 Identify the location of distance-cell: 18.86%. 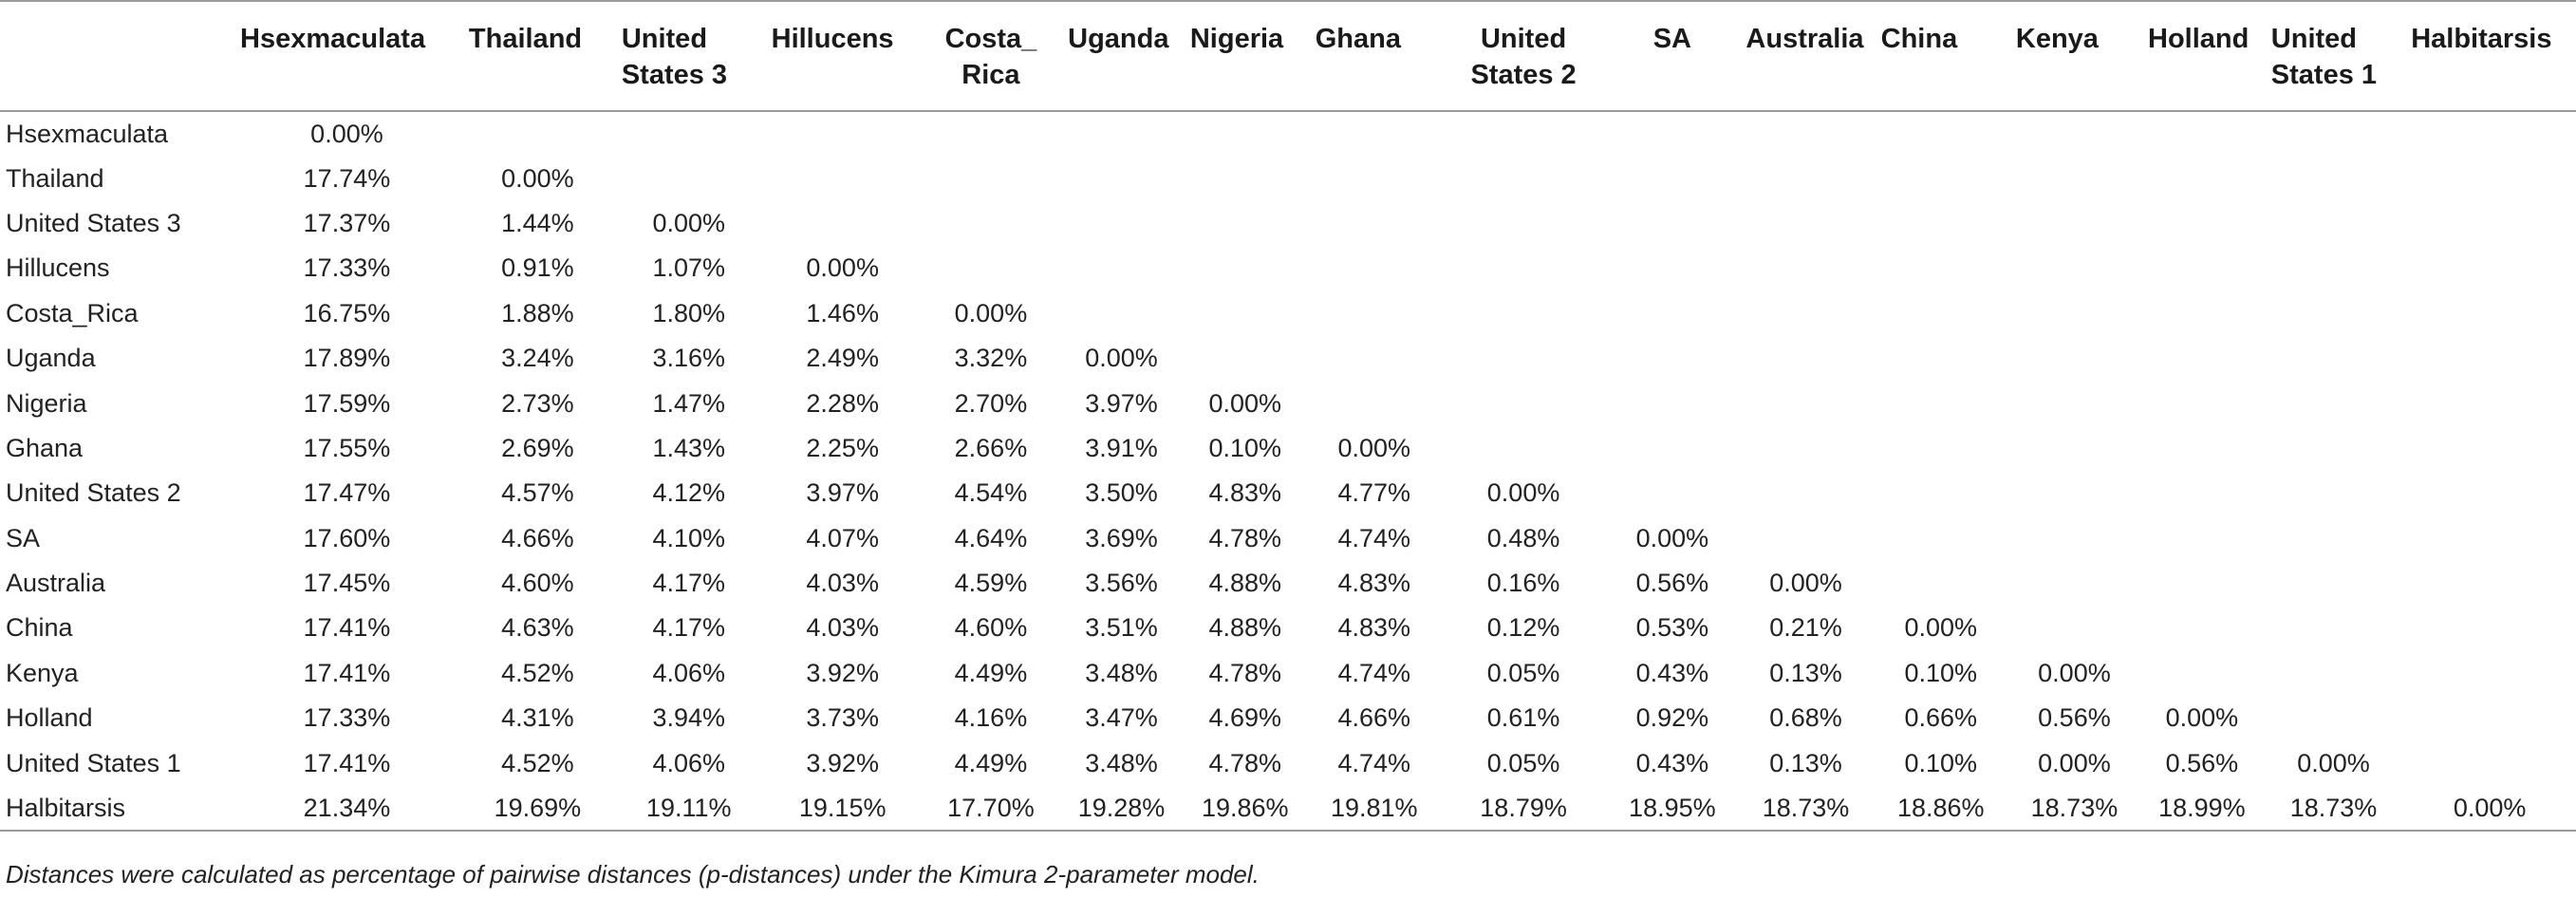
(1940, 807).